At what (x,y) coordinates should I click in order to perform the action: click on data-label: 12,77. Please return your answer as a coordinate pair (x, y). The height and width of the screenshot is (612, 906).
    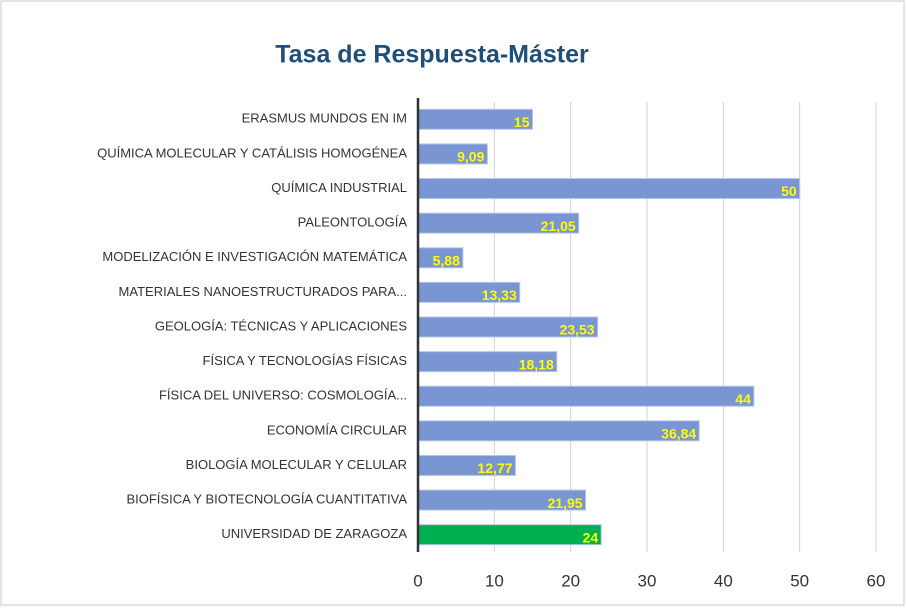
    Looking at the image, I should click on (494, 468).